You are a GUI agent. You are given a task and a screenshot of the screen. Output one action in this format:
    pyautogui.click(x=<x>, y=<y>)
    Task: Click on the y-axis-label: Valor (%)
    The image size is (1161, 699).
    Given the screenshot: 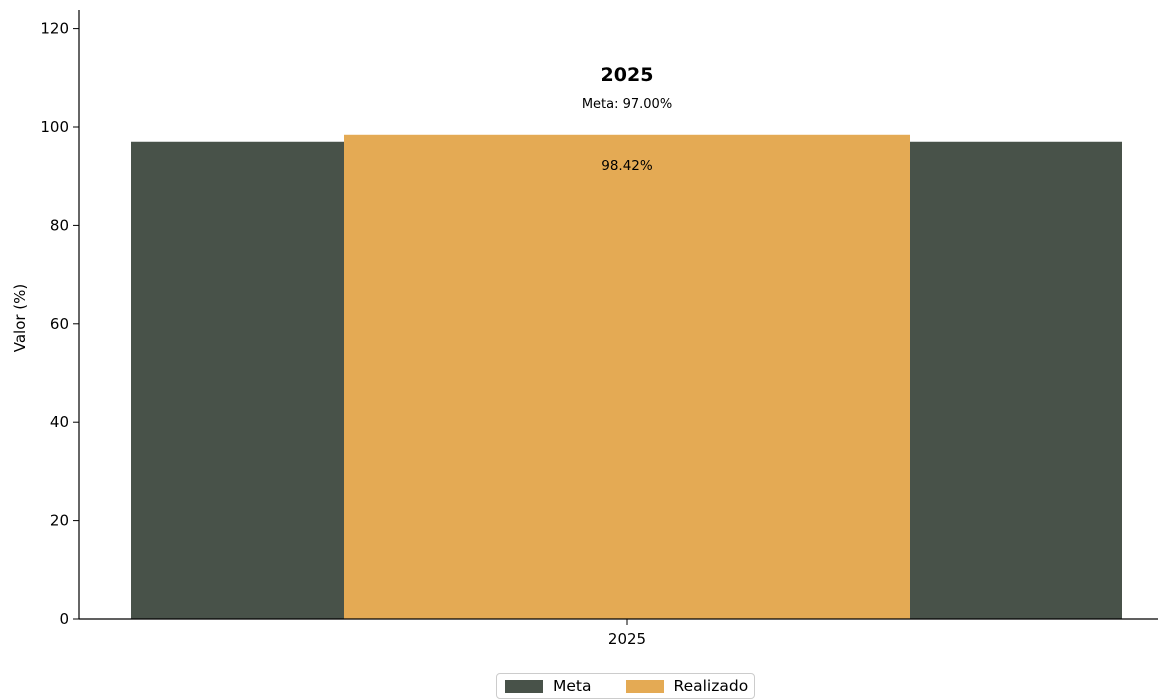 What is the action you would take?
    pyautogui.click(x=20, y=318)
    